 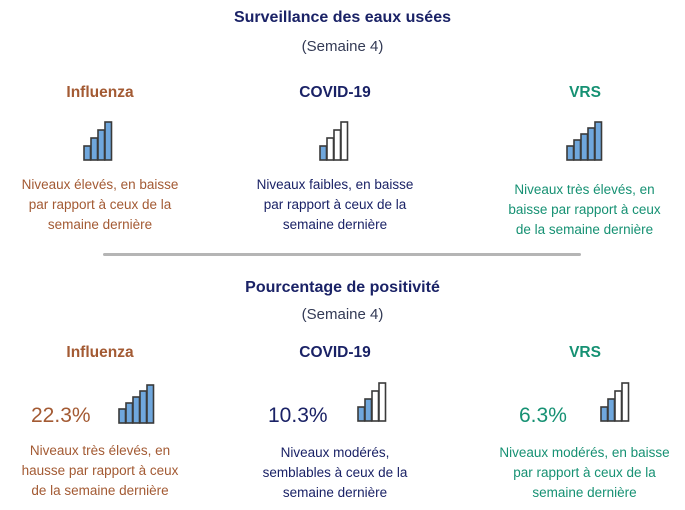 What do you see at coordinates (342, 287) in the screenshot?
I see `positivity-title: Pourcentage de positivité` at bounding box center [342, 287].